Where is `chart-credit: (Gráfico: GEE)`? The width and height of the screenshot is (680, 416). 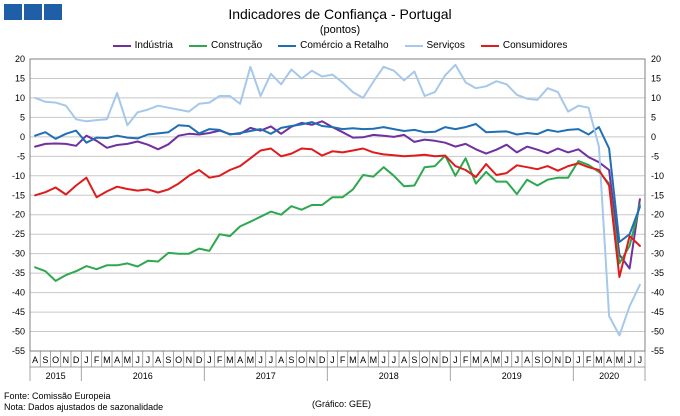 chart-credit: (Gráfico: GEE) is located at coordinates (342, 404).